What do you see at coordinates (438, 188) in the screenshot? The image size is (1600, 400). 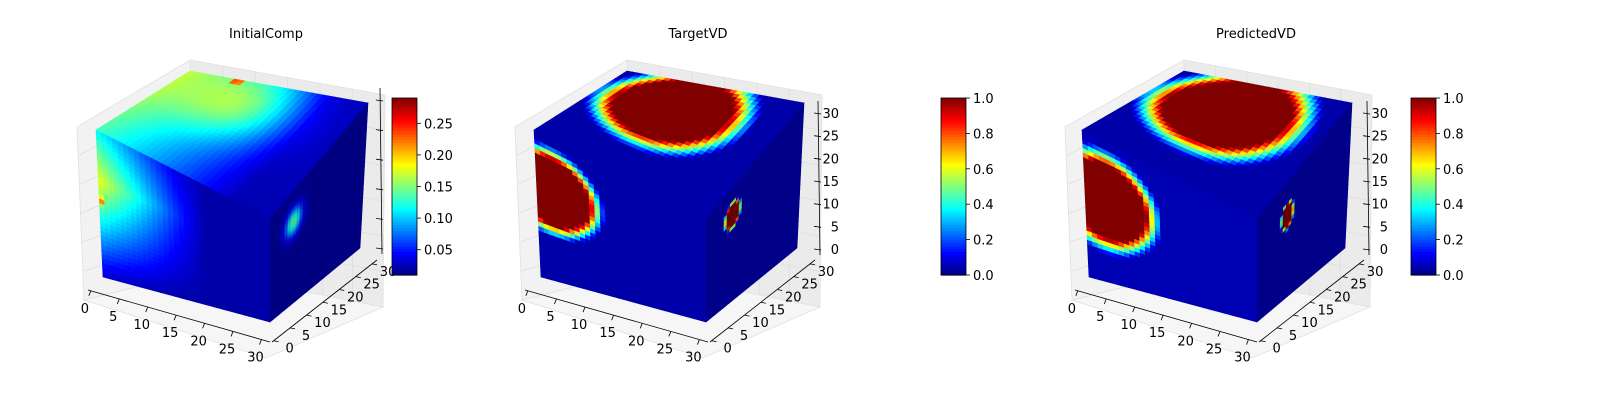 I see `colorbar-tick-label: 0.15` at bounding box center [438, 188].